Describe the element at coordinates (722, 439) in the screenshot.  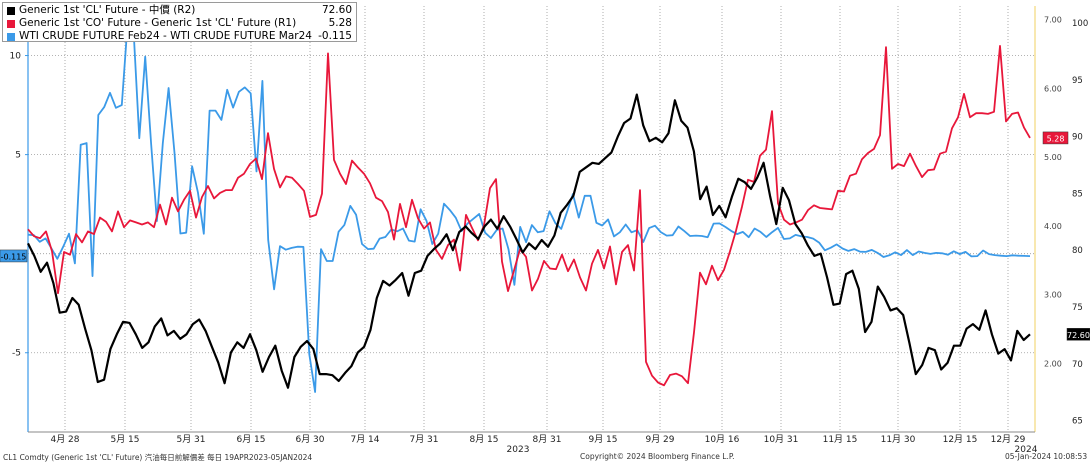
I see `x-axis-tick-label: 10月 16` at that location.